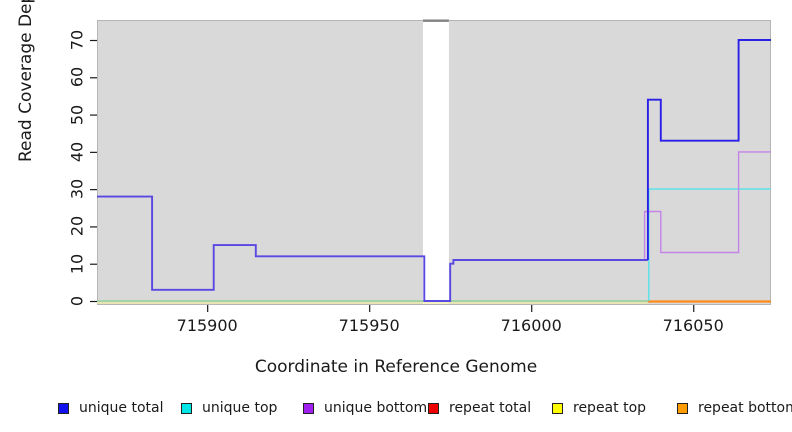 The height and width of the screenshot is (432, 792). What do you see at coordinates (435, 20) in the screenshot?
I see `coverage-gap-top-cap` at bounding box center [435, 20].